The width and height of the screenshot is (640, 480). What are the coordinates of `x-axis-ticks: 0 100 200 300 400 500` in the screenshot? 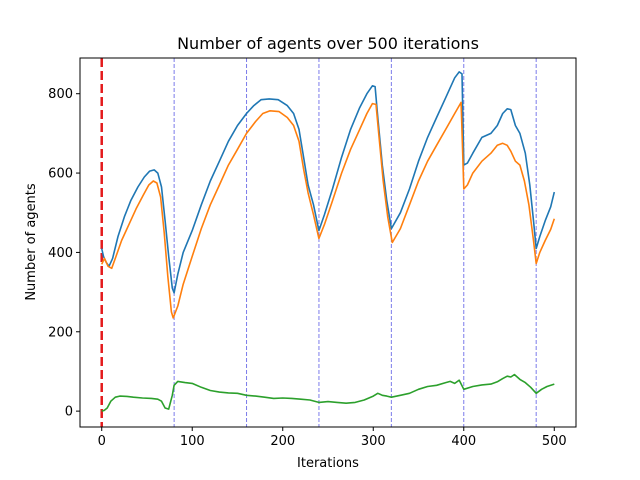 It's located at (332, 438).